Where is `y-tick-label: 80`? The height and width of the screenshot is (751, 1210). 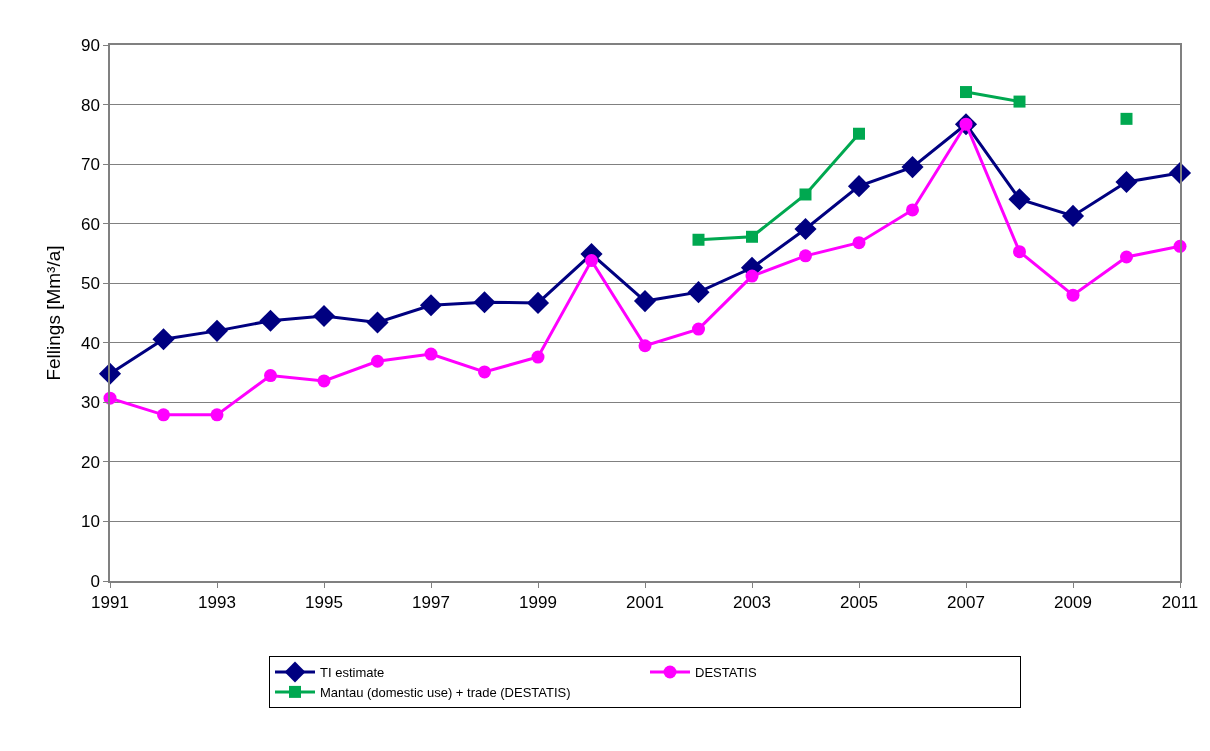
y-tick-label: 80 is located at coordinates (90, 105).